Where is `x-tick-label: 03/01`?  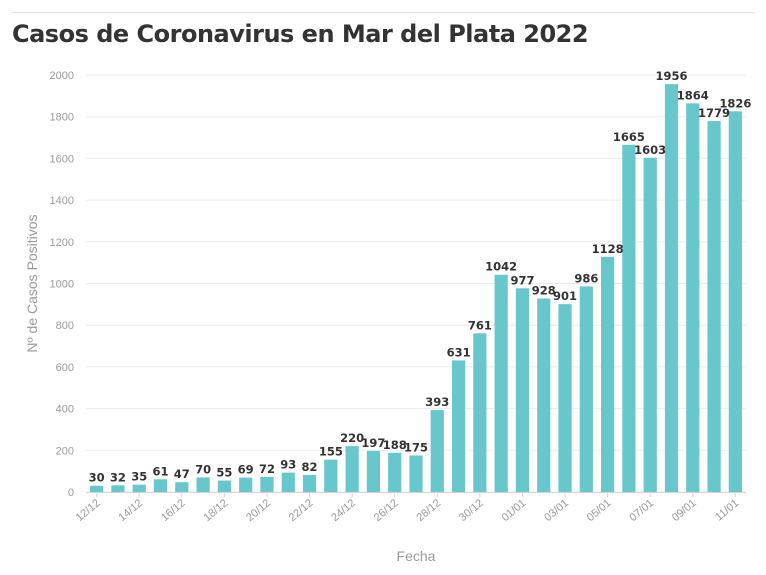 x-tick-label: 03/01 is located at coordinates (556, 510).